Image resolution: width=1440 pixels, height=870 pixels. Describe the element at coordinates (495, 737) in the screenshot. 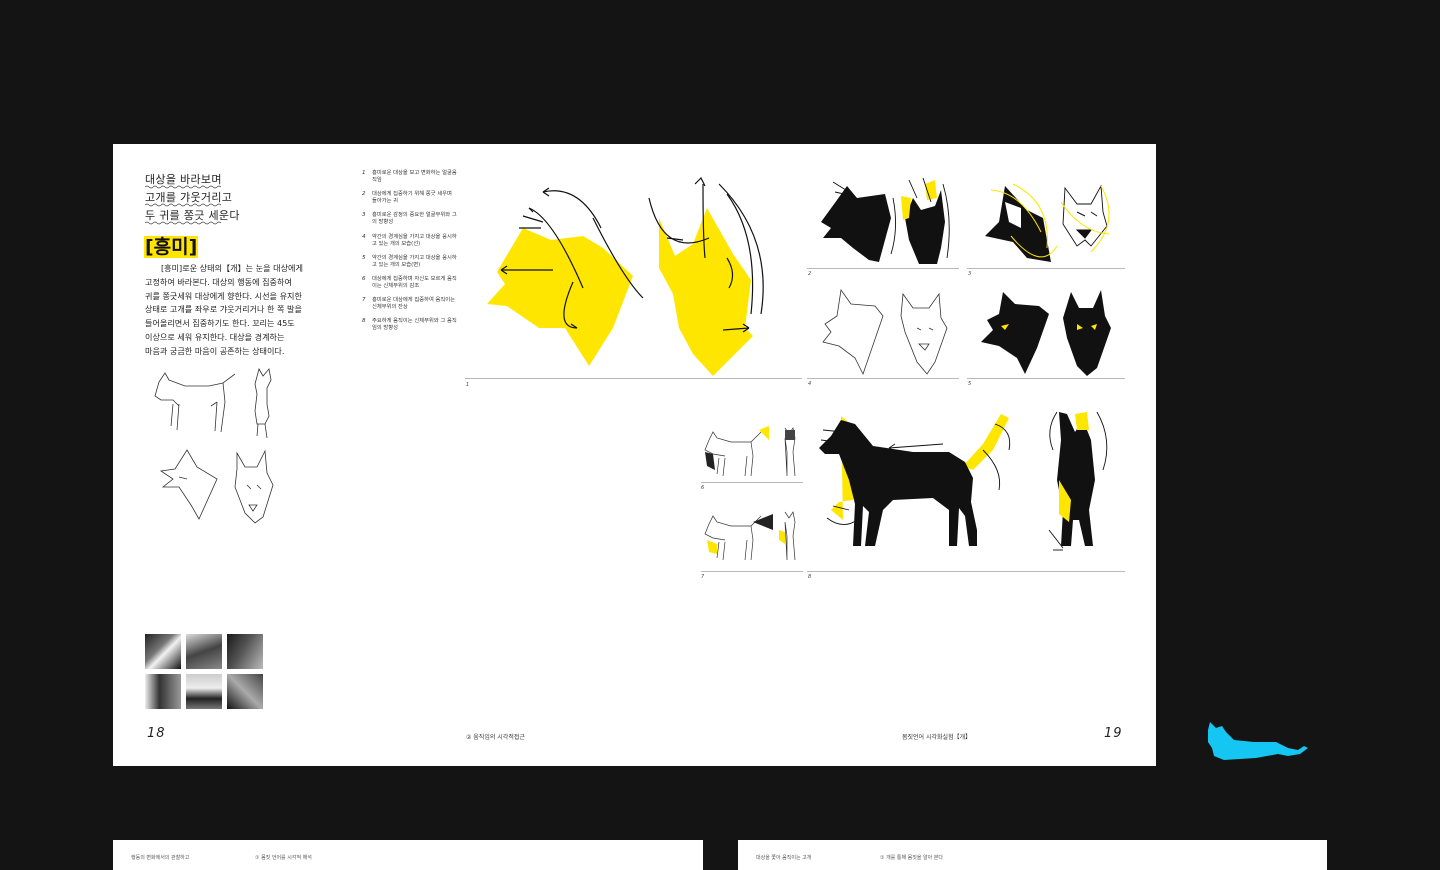

I see `chapter-title: ② 움직임의 시각적접근` at that location.